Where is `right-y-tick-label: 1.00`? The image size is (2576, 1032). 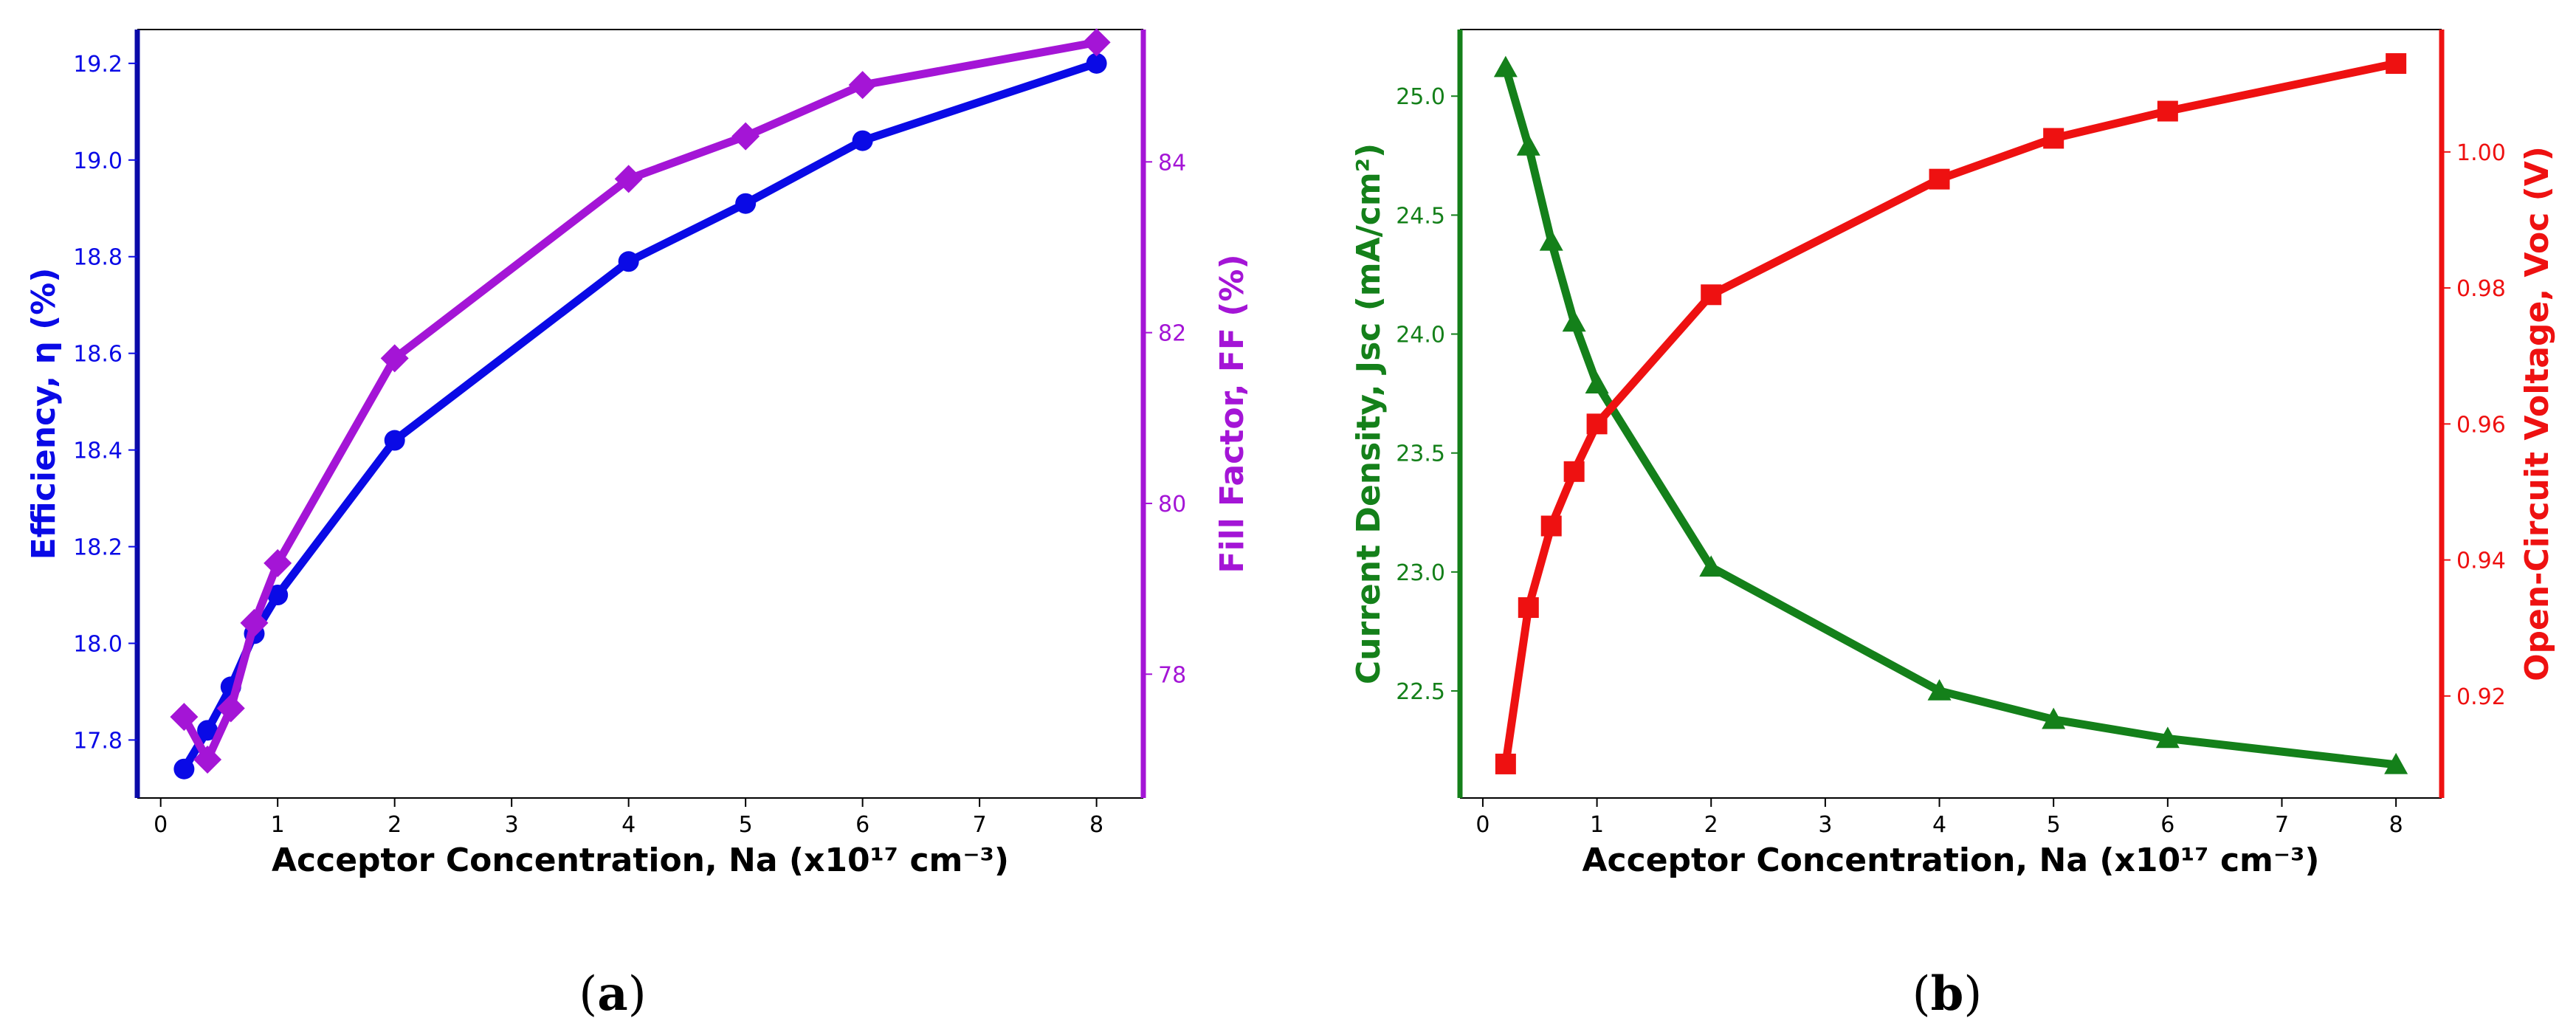 right-y-tick-label: 1.00 is located at coordinates (2481, 153).